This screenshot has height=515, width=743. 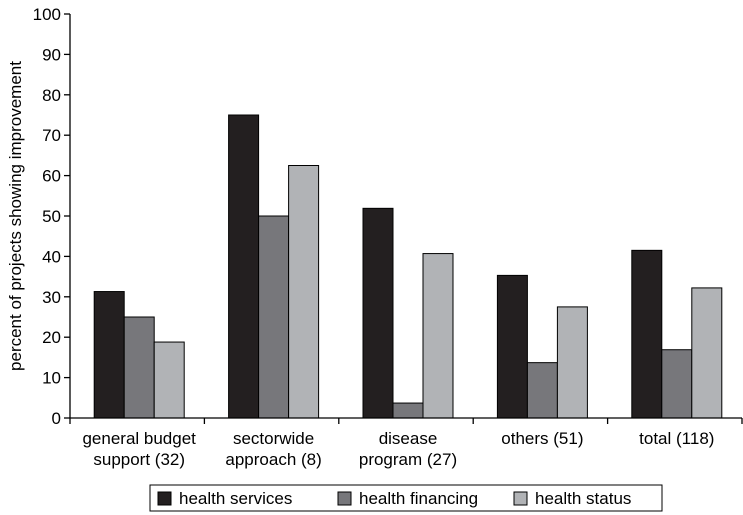 What do you see at coordinates (51, 176) in the screenshot?
I see `y-tick-label: 60` at bounding box center [51, 176].